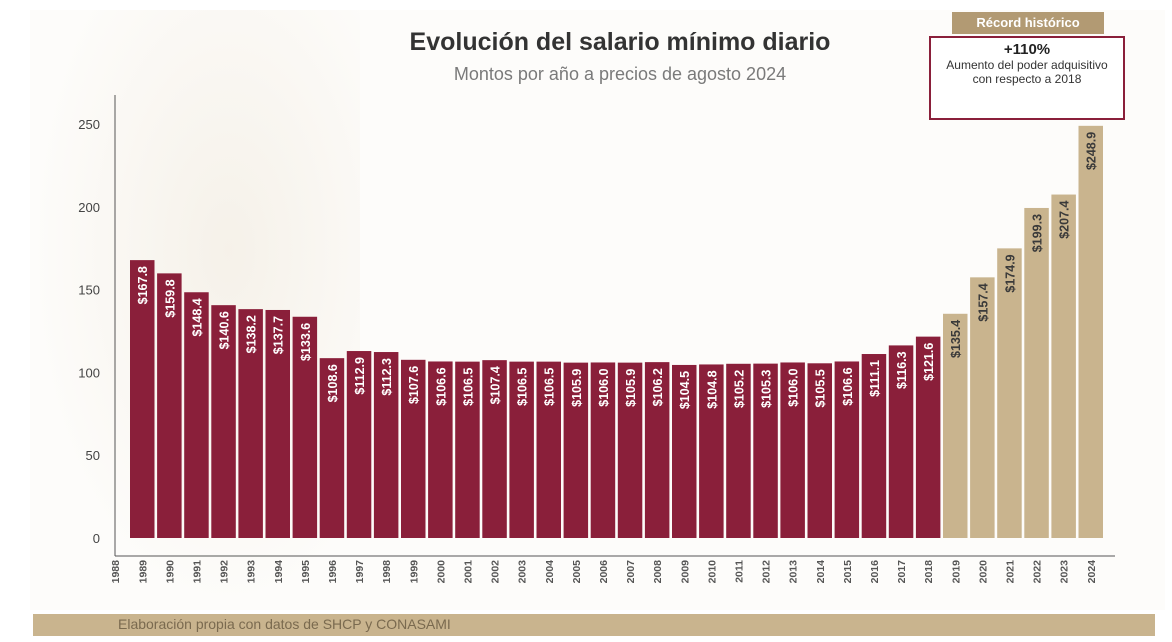 This screenshot has width=1172, height=642. Describe the element at coordinates (225, 572) in the screenshot. I see `x-tick-label: 1992` at that location.